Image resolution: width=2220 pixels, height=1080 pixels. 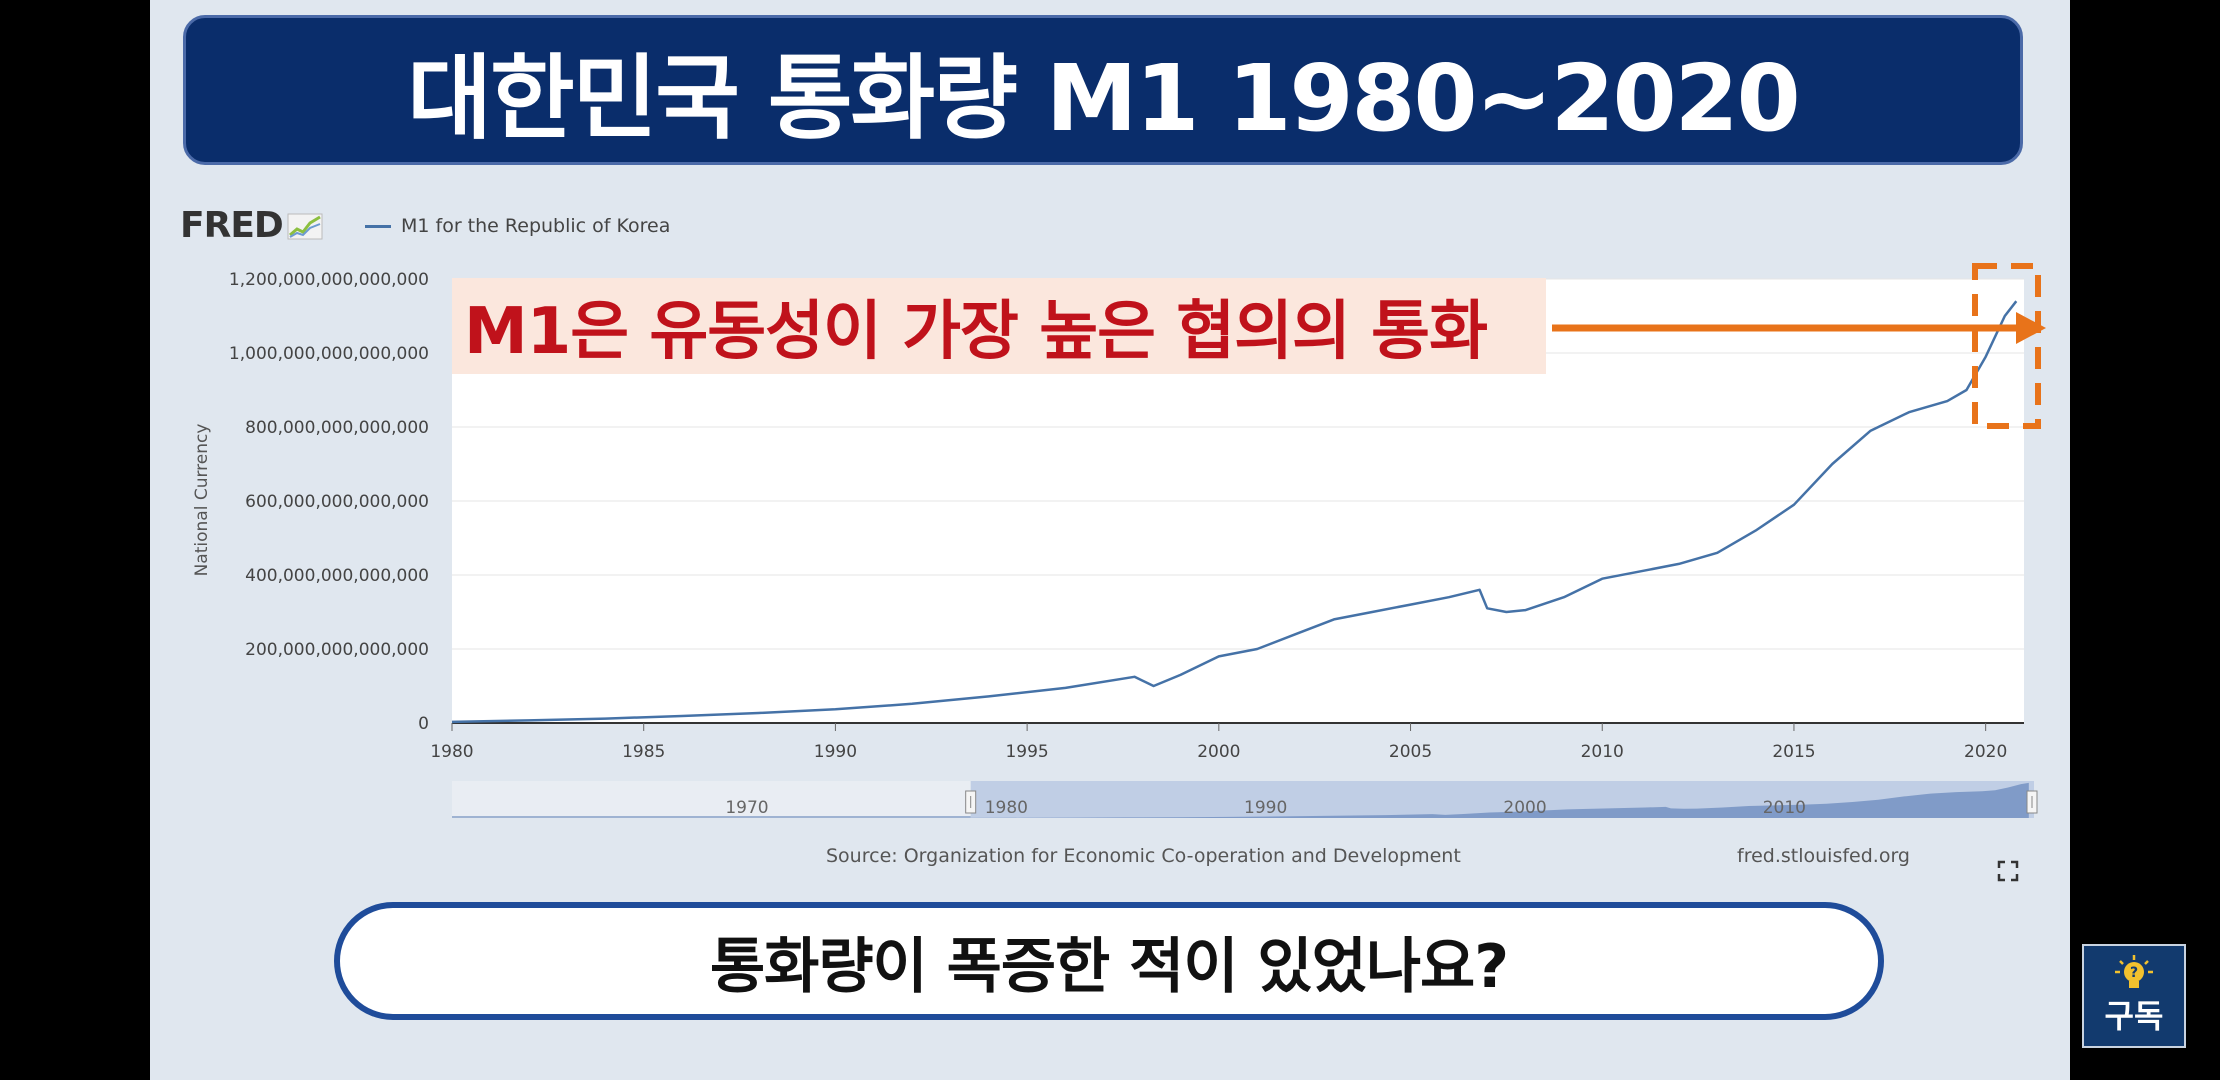 What do you see at coordinates (2008, 871) in the screenshot?
I see `fullscreen-icon` at bounding box center [2008, 871].